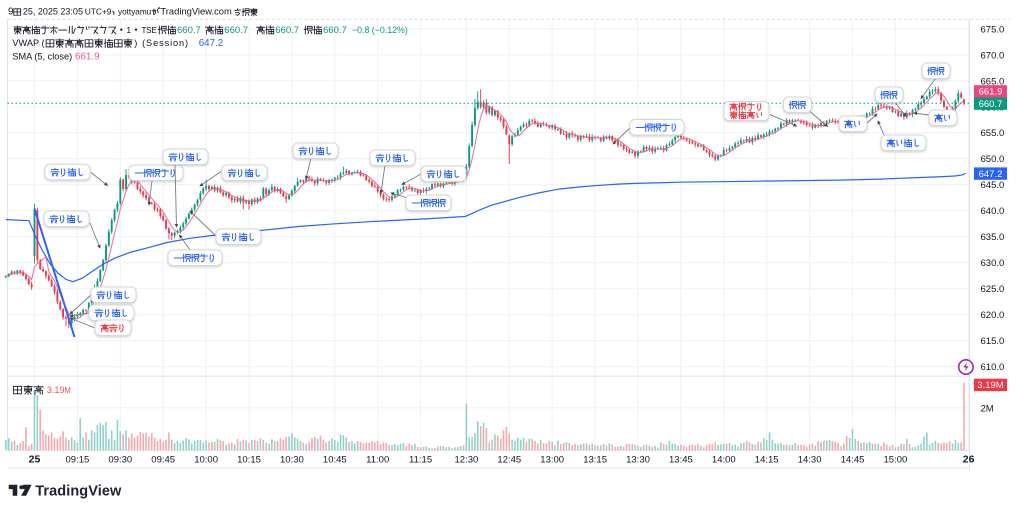  What do you see at coordinates (993, 81) in the screenshot?
I see `svg-text: 665.0` at bounding box center [993, 81].